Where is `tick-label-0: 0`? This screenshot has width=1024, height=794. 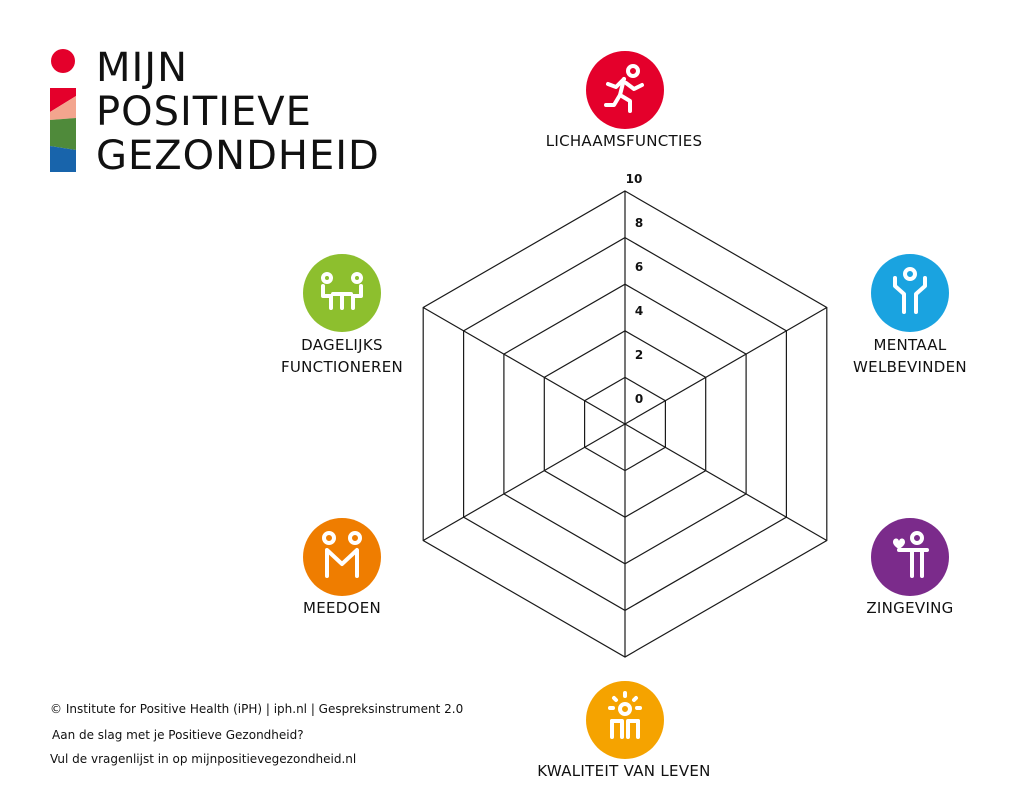 tick-label-0: 0 is located at coordinates (639, 399).